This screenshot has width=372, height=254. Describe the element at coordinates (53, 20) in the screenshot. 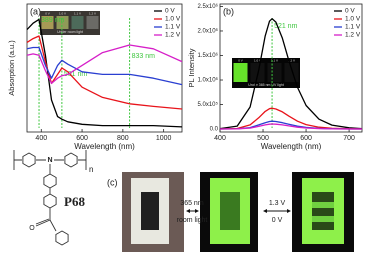

I see `annotation: 389 nm` at that location.